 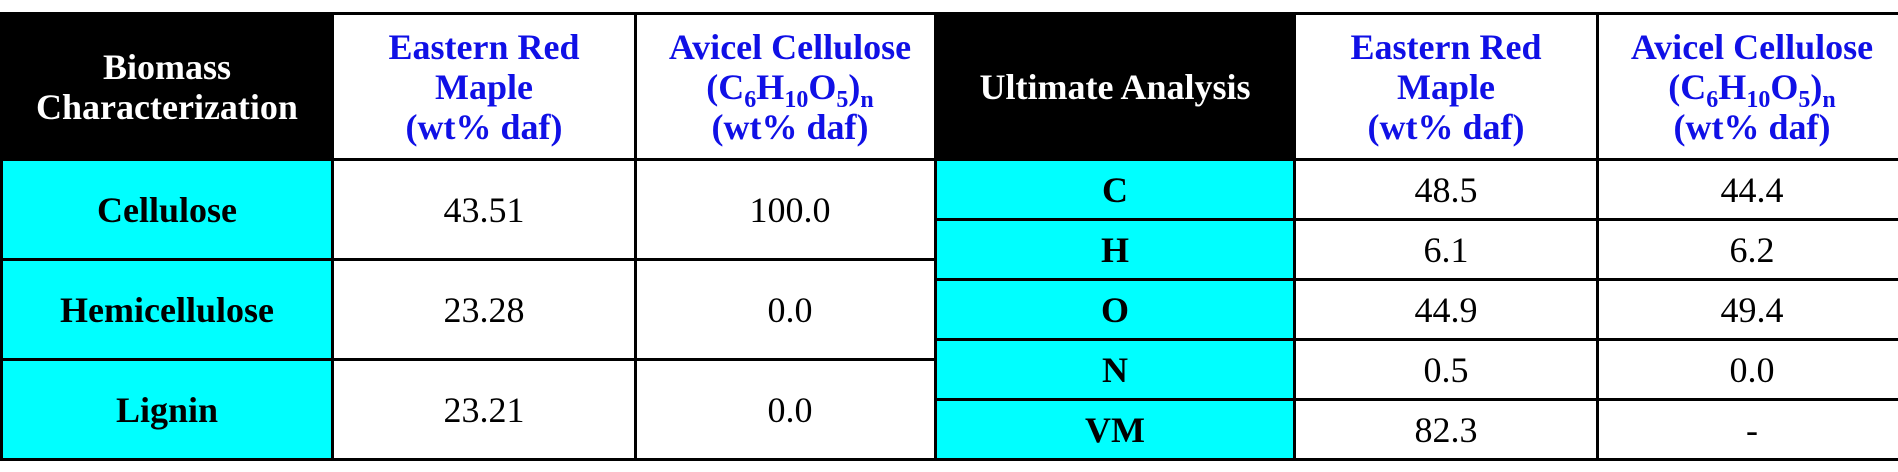 What do you see at coordinates (1115, 369) in the screenshot?
I see `row-label-n: N` at bounding box center [1115, 369].